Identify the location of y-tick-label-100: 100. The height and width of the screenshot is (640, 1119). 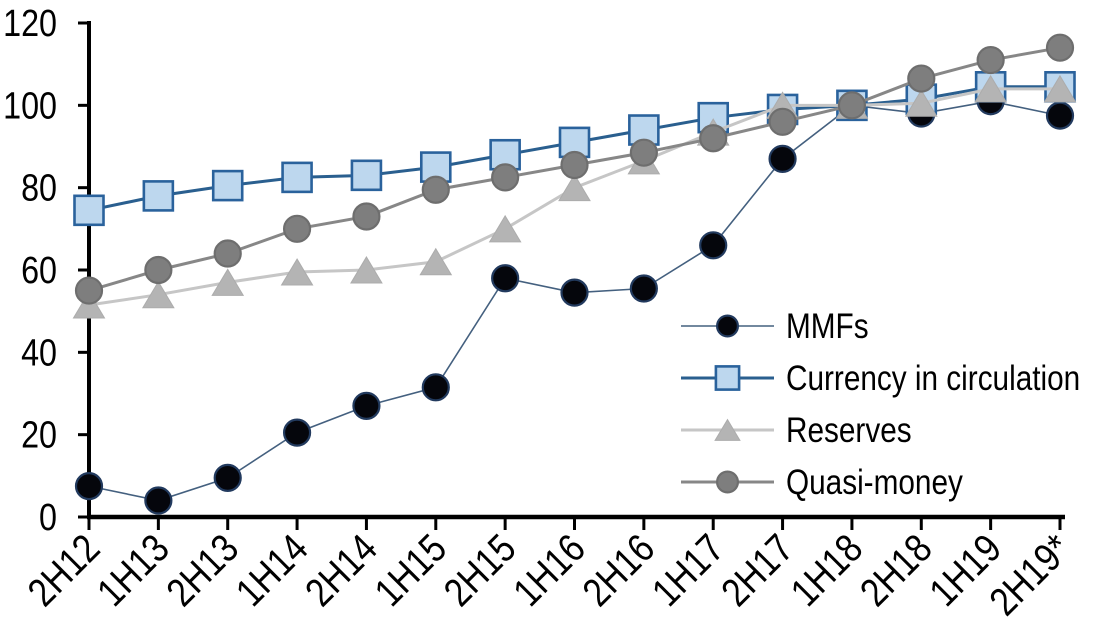
(30, 106).